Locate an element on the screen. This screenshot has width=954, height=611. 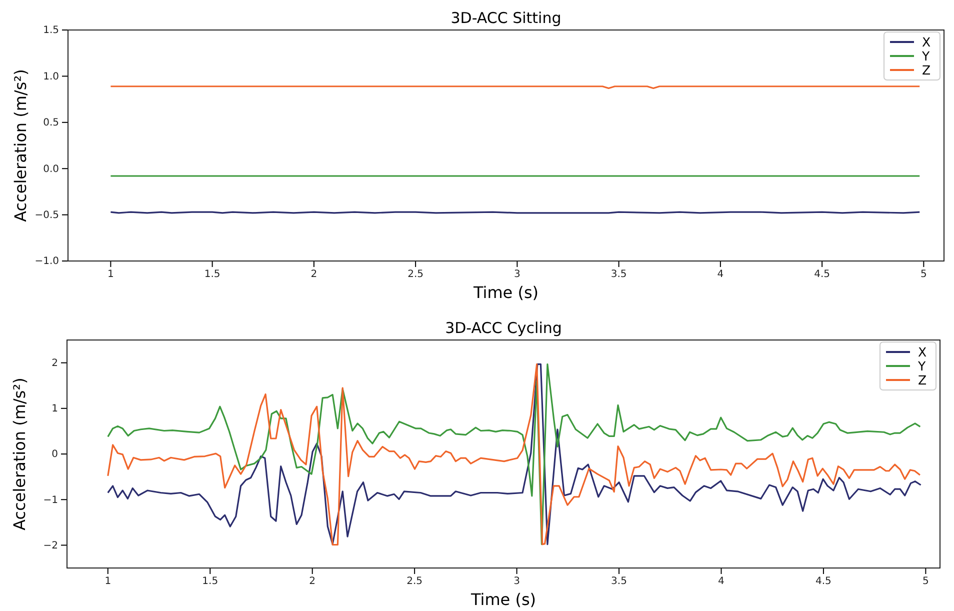
y-tick-label: 0.5 is located at coordinates (51, 123).